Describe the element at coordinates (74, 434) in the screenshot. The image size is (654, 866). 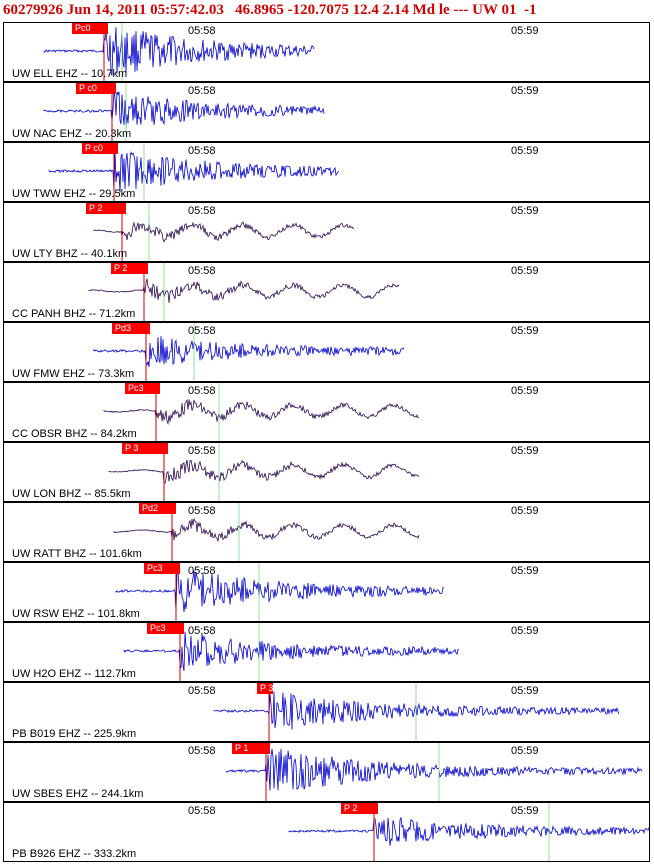
I see `station-label: CC OBSR BHZ -- 84.2km` at that location.